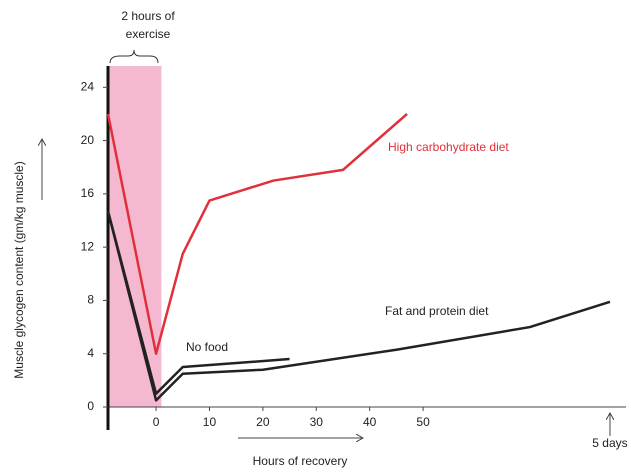 The height and width of the screenshot is (474, 631). What do you see at coordinates (135, 236) in the screenshot?
I see `shaded-region` at bounding box center [135, 236].